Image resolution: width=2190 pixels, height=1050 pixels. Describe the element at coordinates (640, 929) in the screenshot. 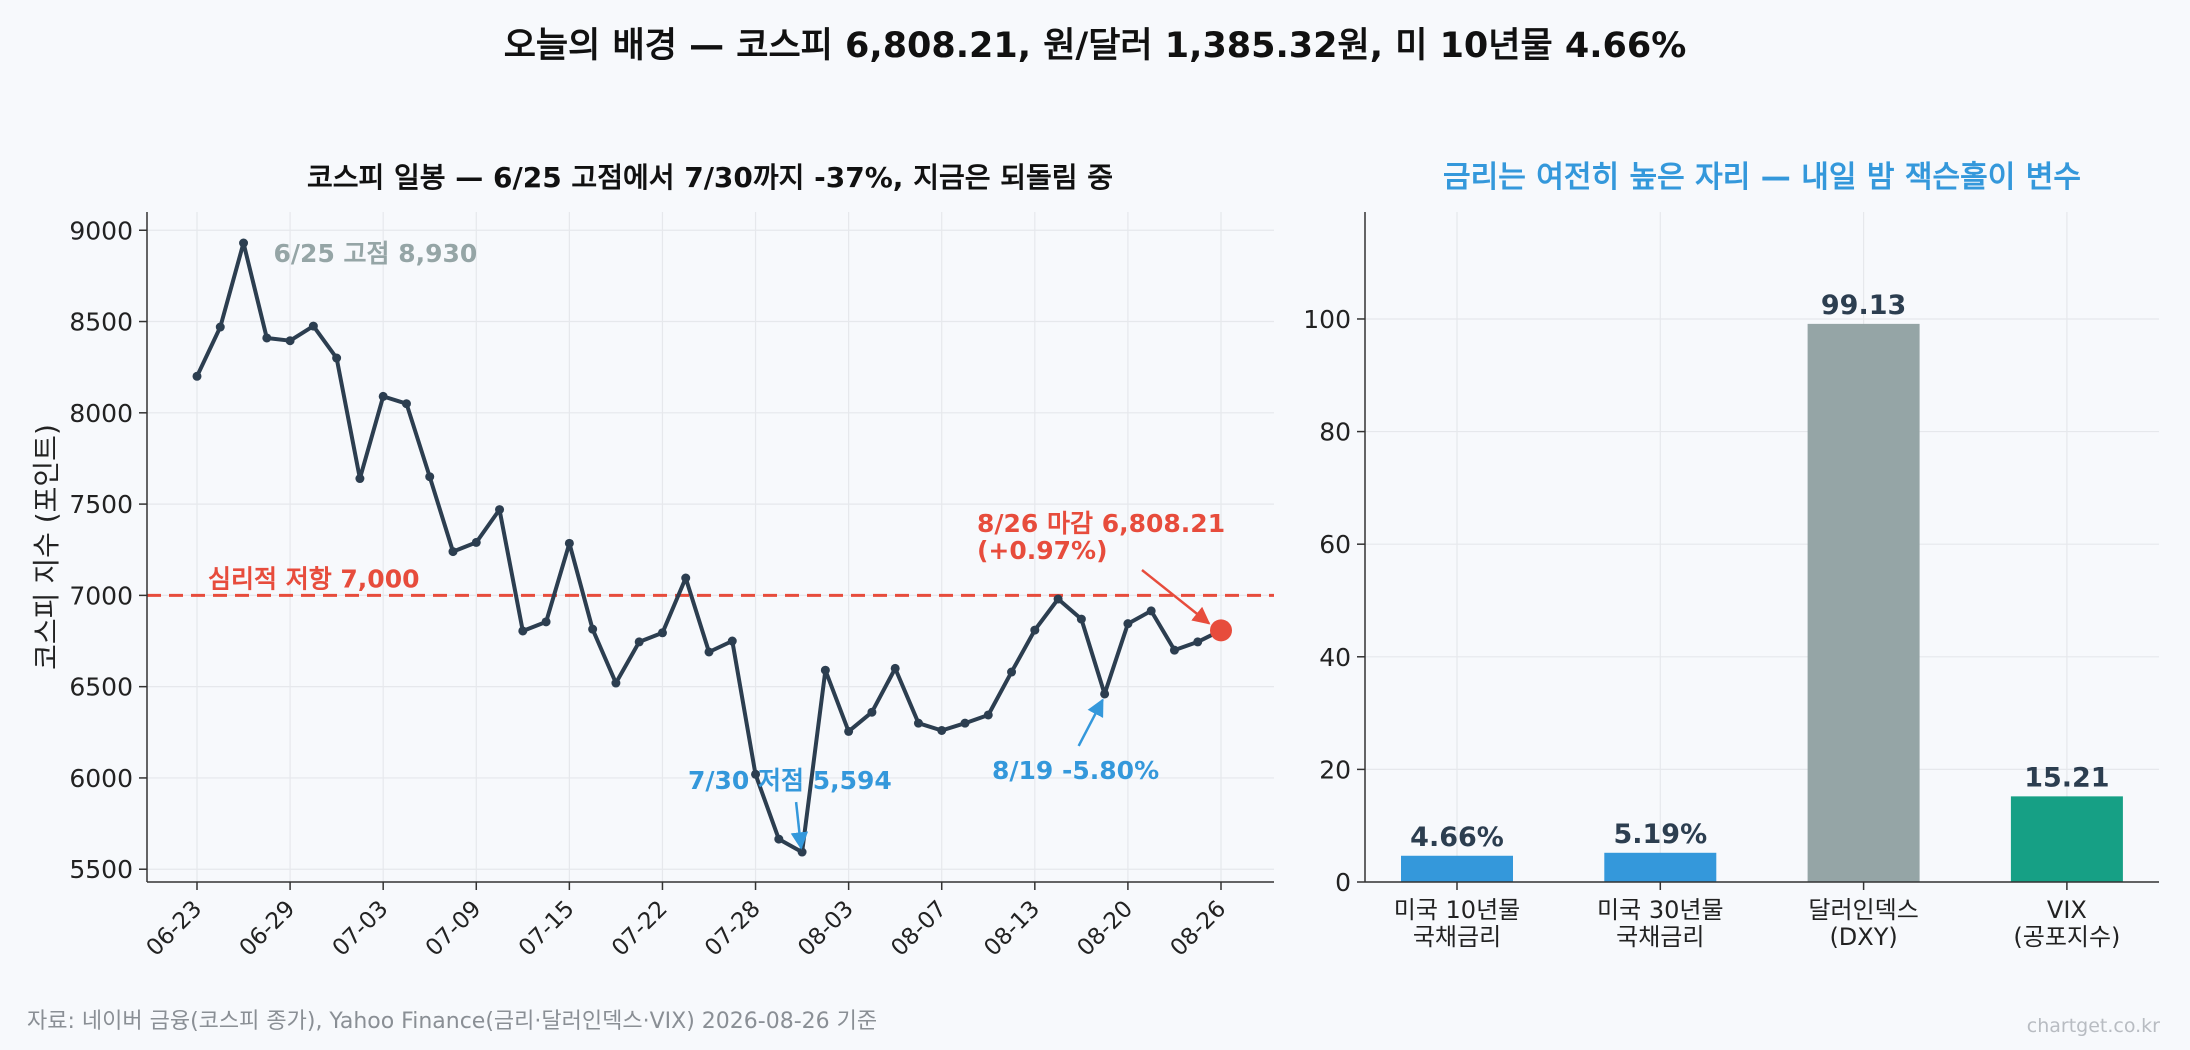

I see `line-x-tick-label: 07-22` at that location.